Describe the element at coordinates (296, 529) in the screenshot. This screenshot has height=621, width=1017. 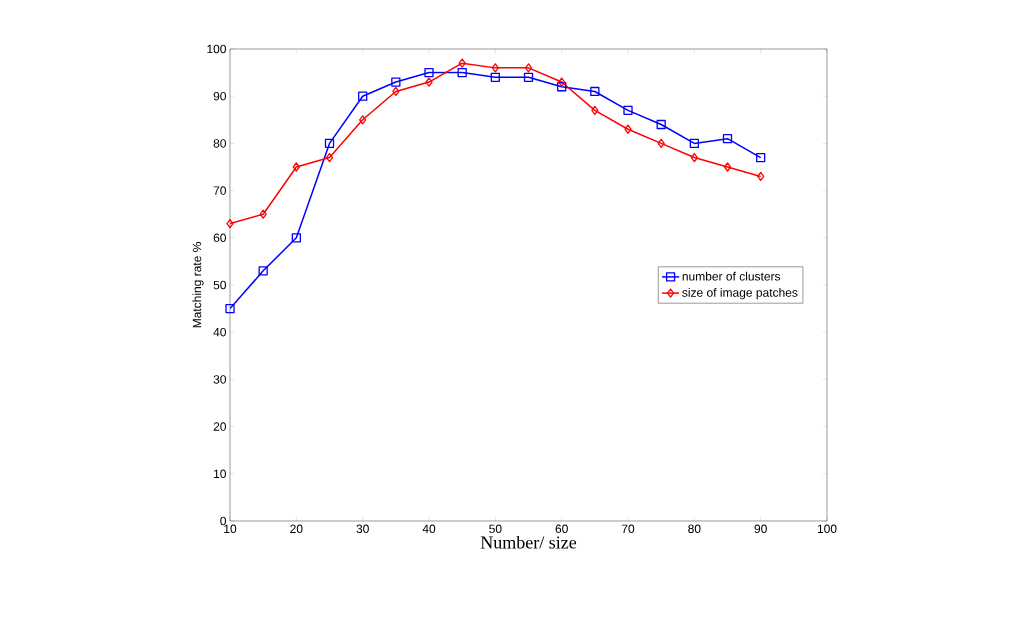
I see `x-tick-label: 20` at that location.